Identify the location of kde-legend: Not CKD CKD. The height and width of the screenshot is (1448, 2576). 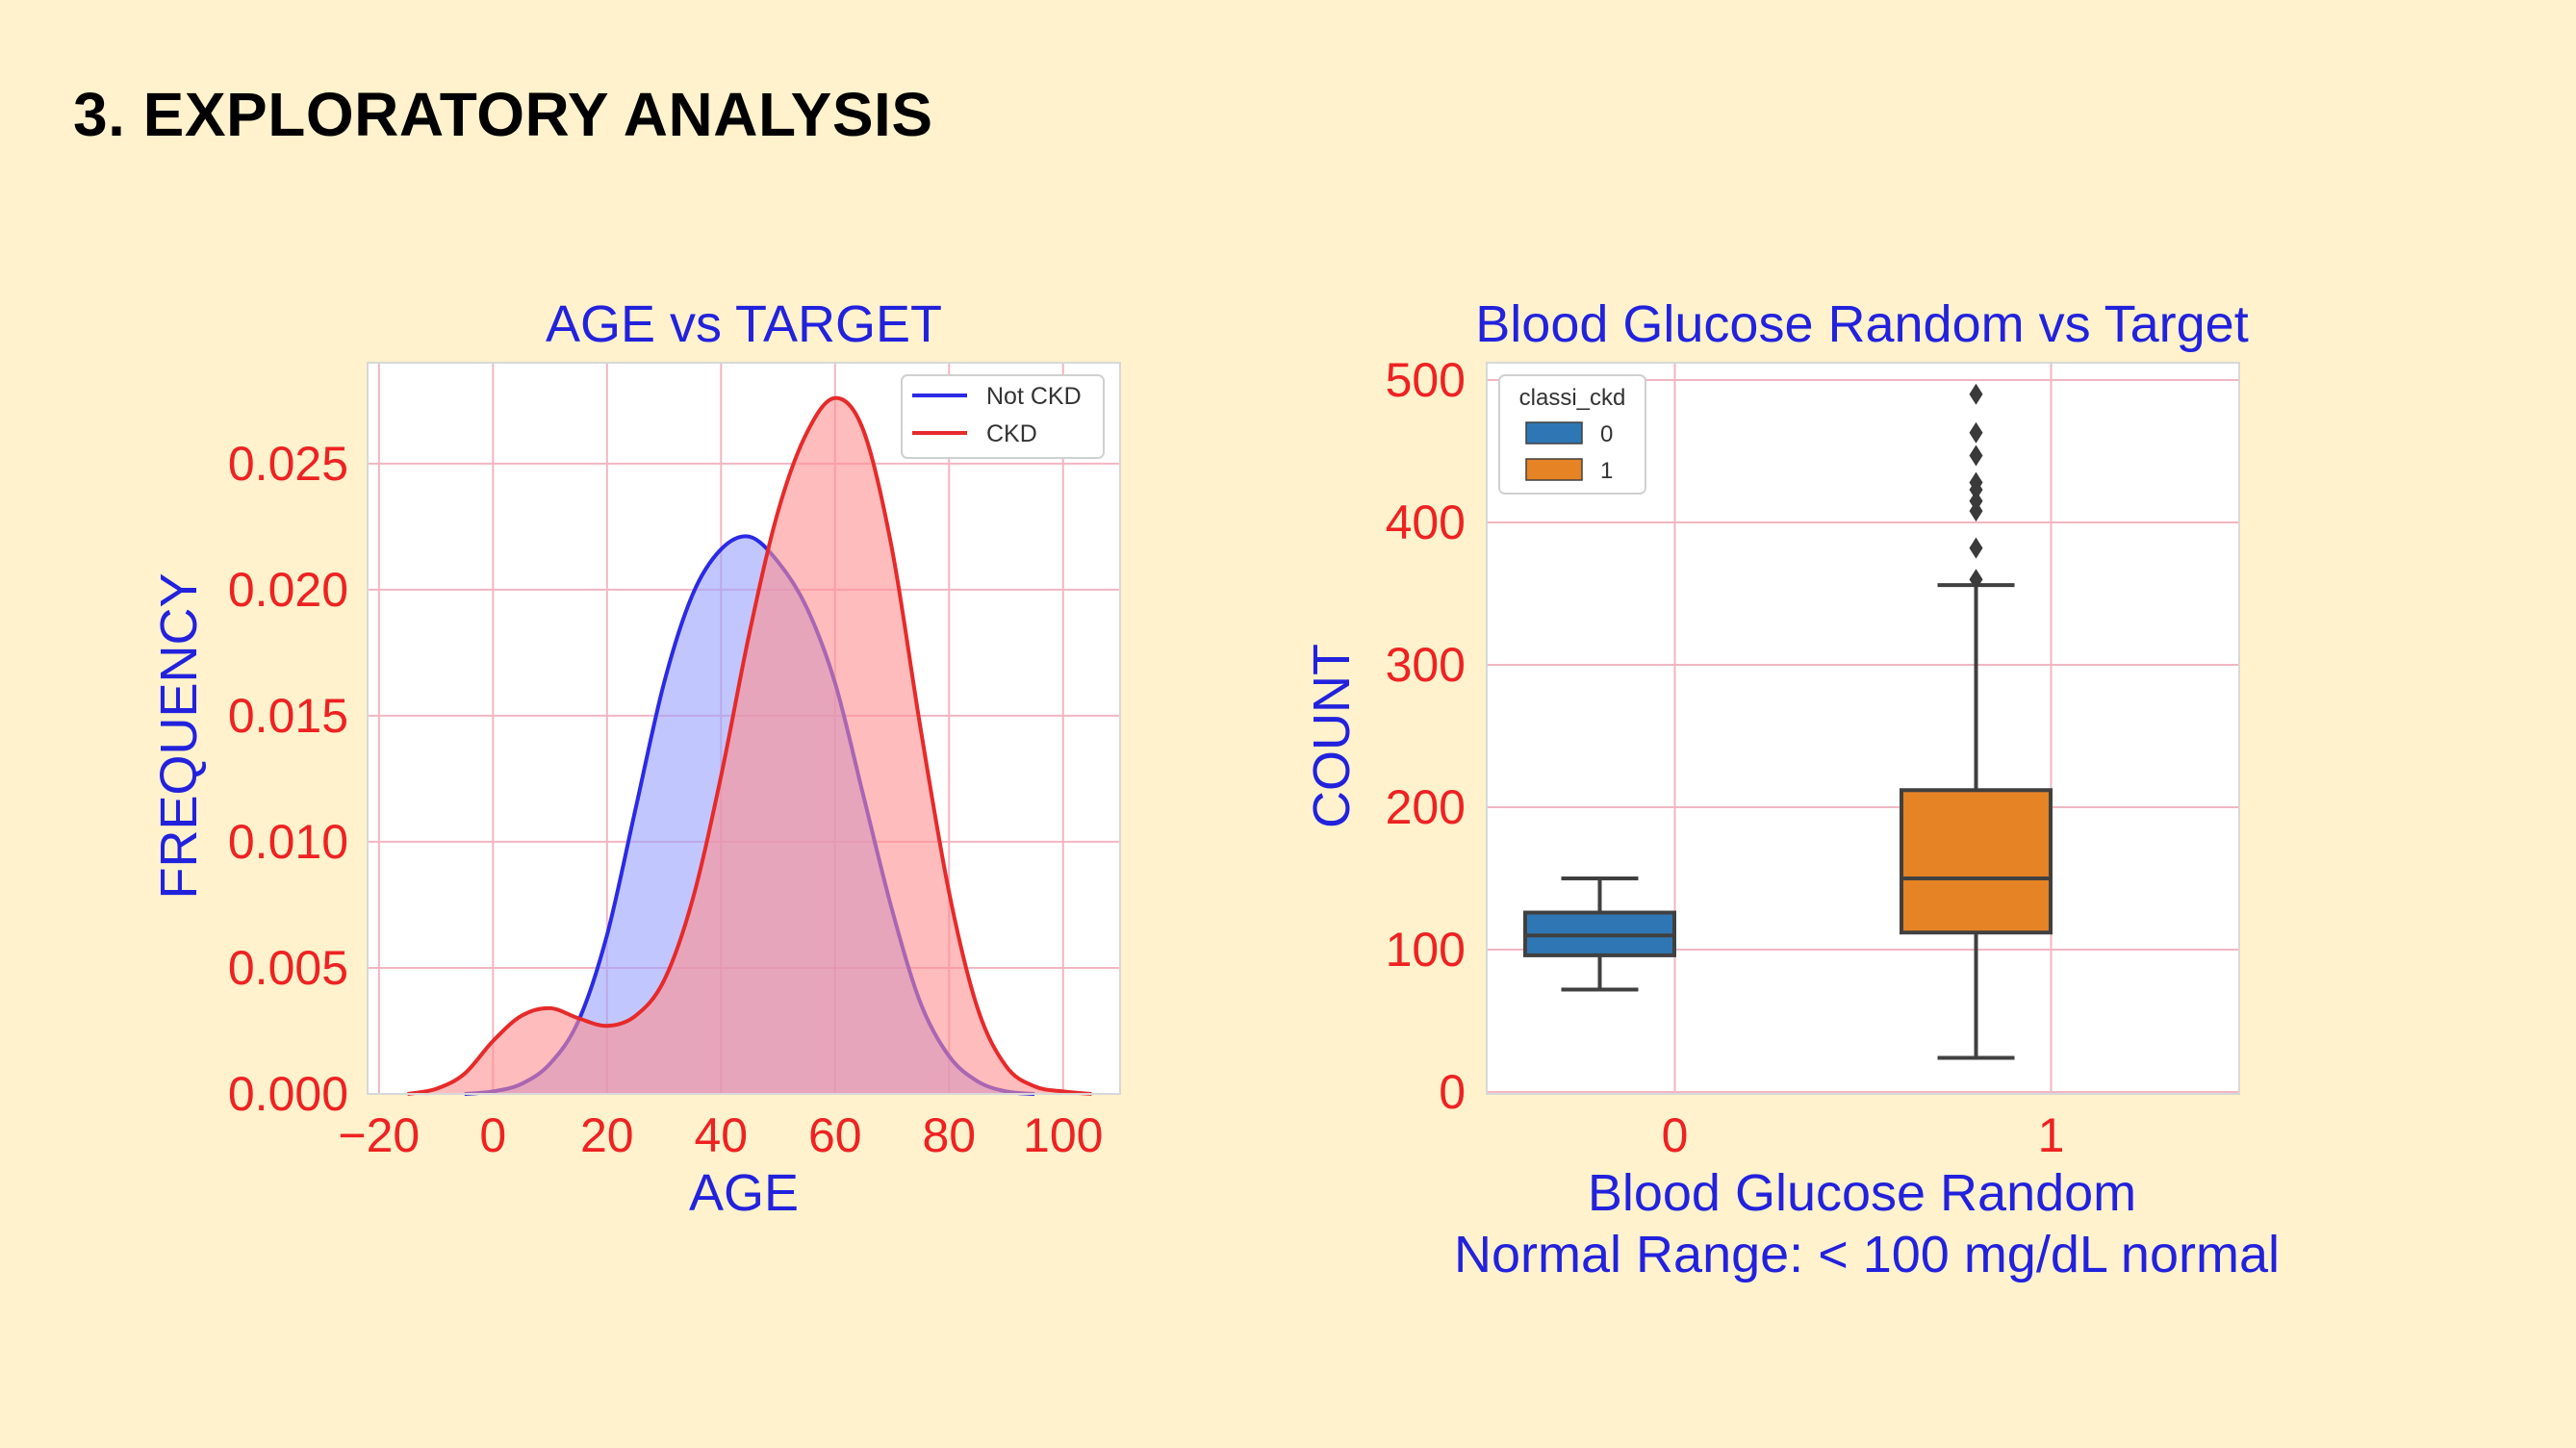
(1003, 416).